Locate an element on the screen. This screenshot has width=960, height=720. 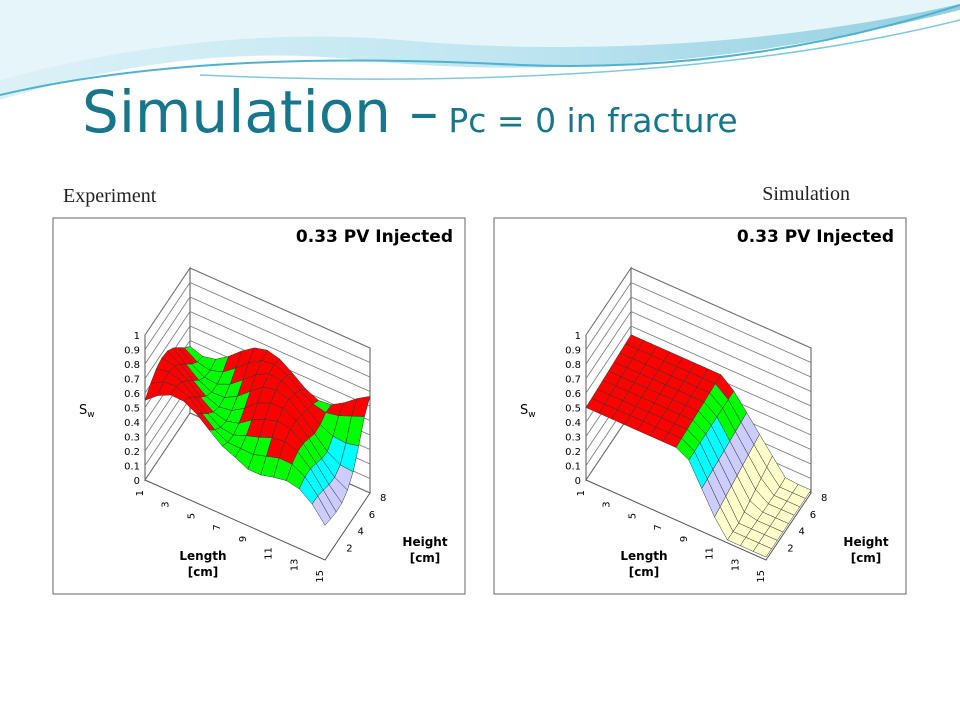
panel-caption: Experiment is located at coordinates (110, 196).